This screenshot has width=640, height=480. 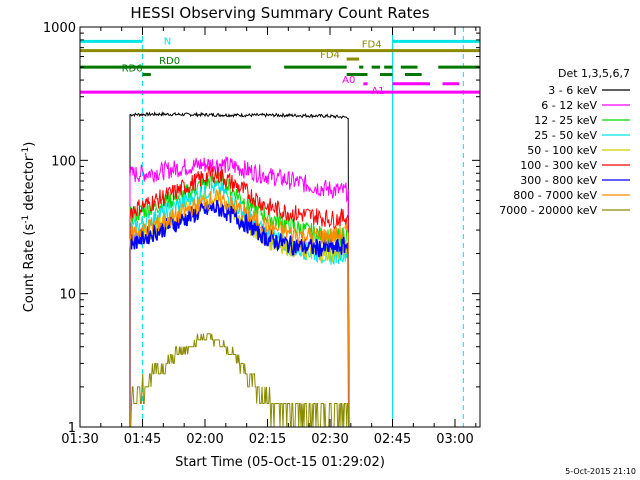 What do you see at coordinates (279, 13) in the screenshot?
I see `chart-title: HESSI Observing Summary Count Rates` at bounding box center [279, 13].